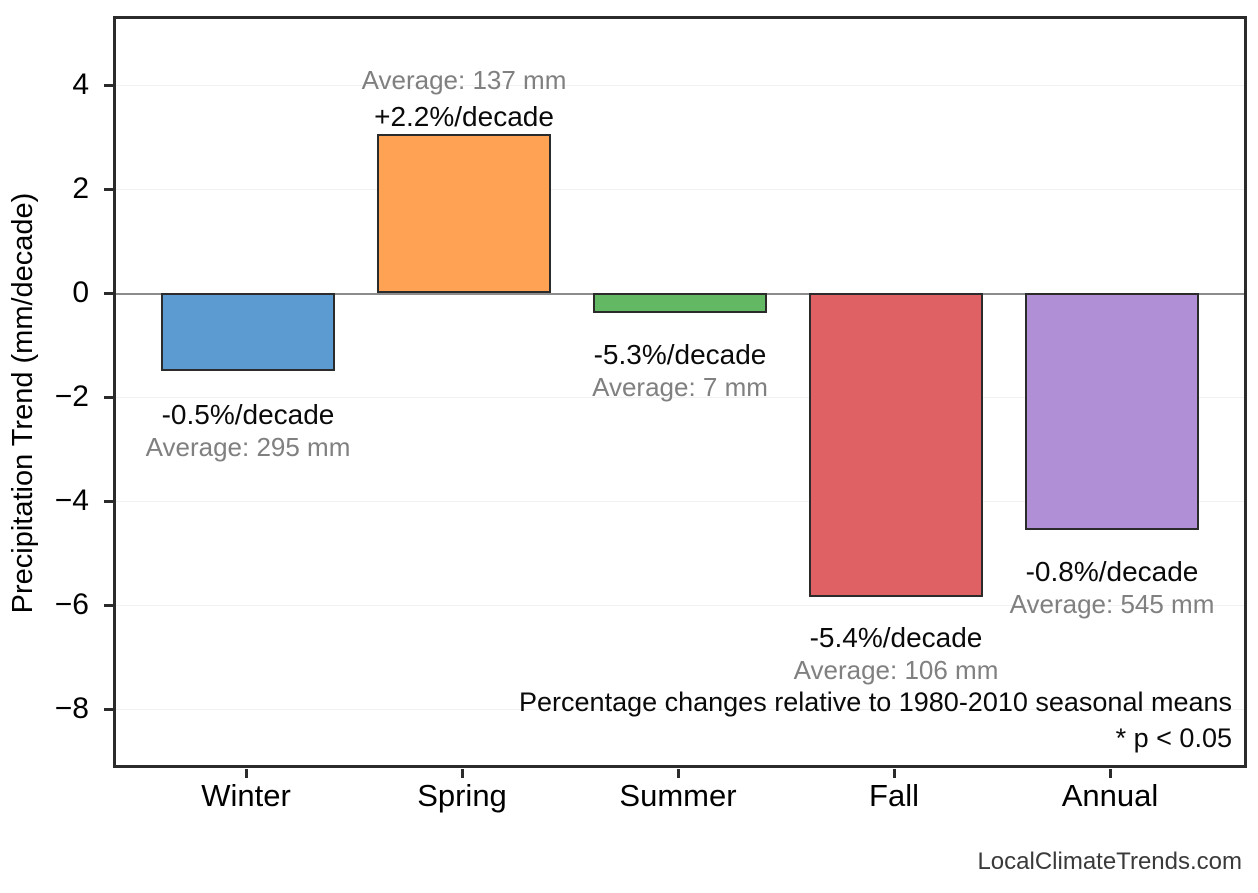 The height and width of the screenshot is (893, 1258). What do you see at coordinates (71, 604) in the screenshot?
I see `y-tick-label-neg6: −6` at bounding box center [71, 604].